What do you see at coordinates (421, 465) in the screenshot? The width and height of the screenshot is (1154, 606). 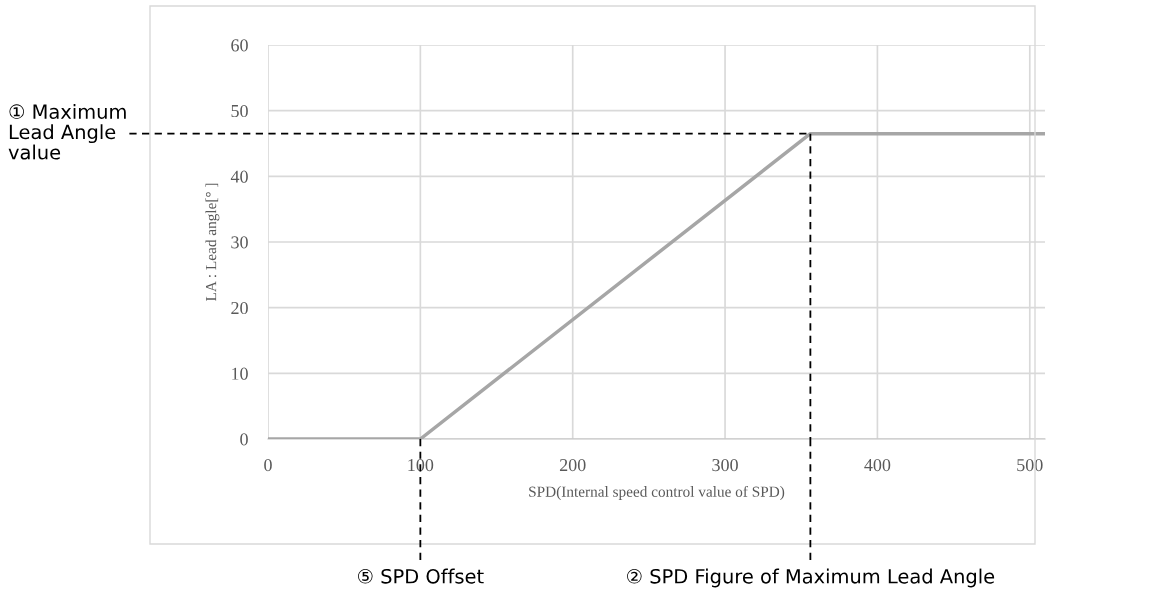 I see `x-tick-label: 100` at bounding box center [421, 465].